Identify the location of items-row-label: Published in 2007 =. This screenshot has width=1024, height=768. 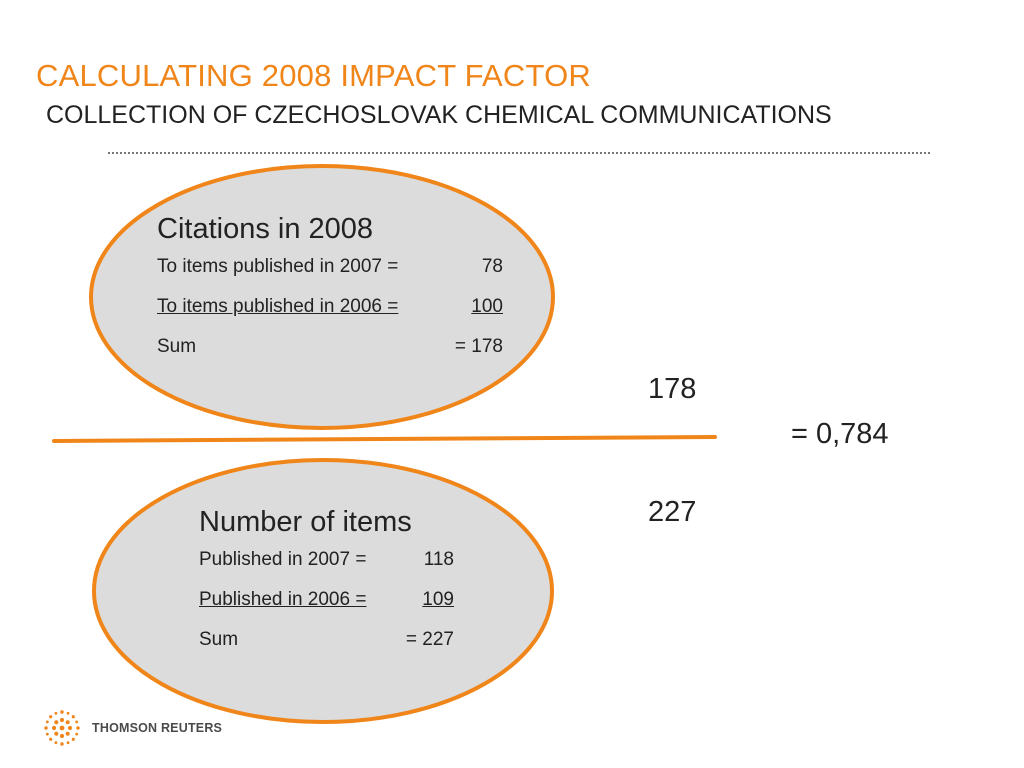
(283, 559).